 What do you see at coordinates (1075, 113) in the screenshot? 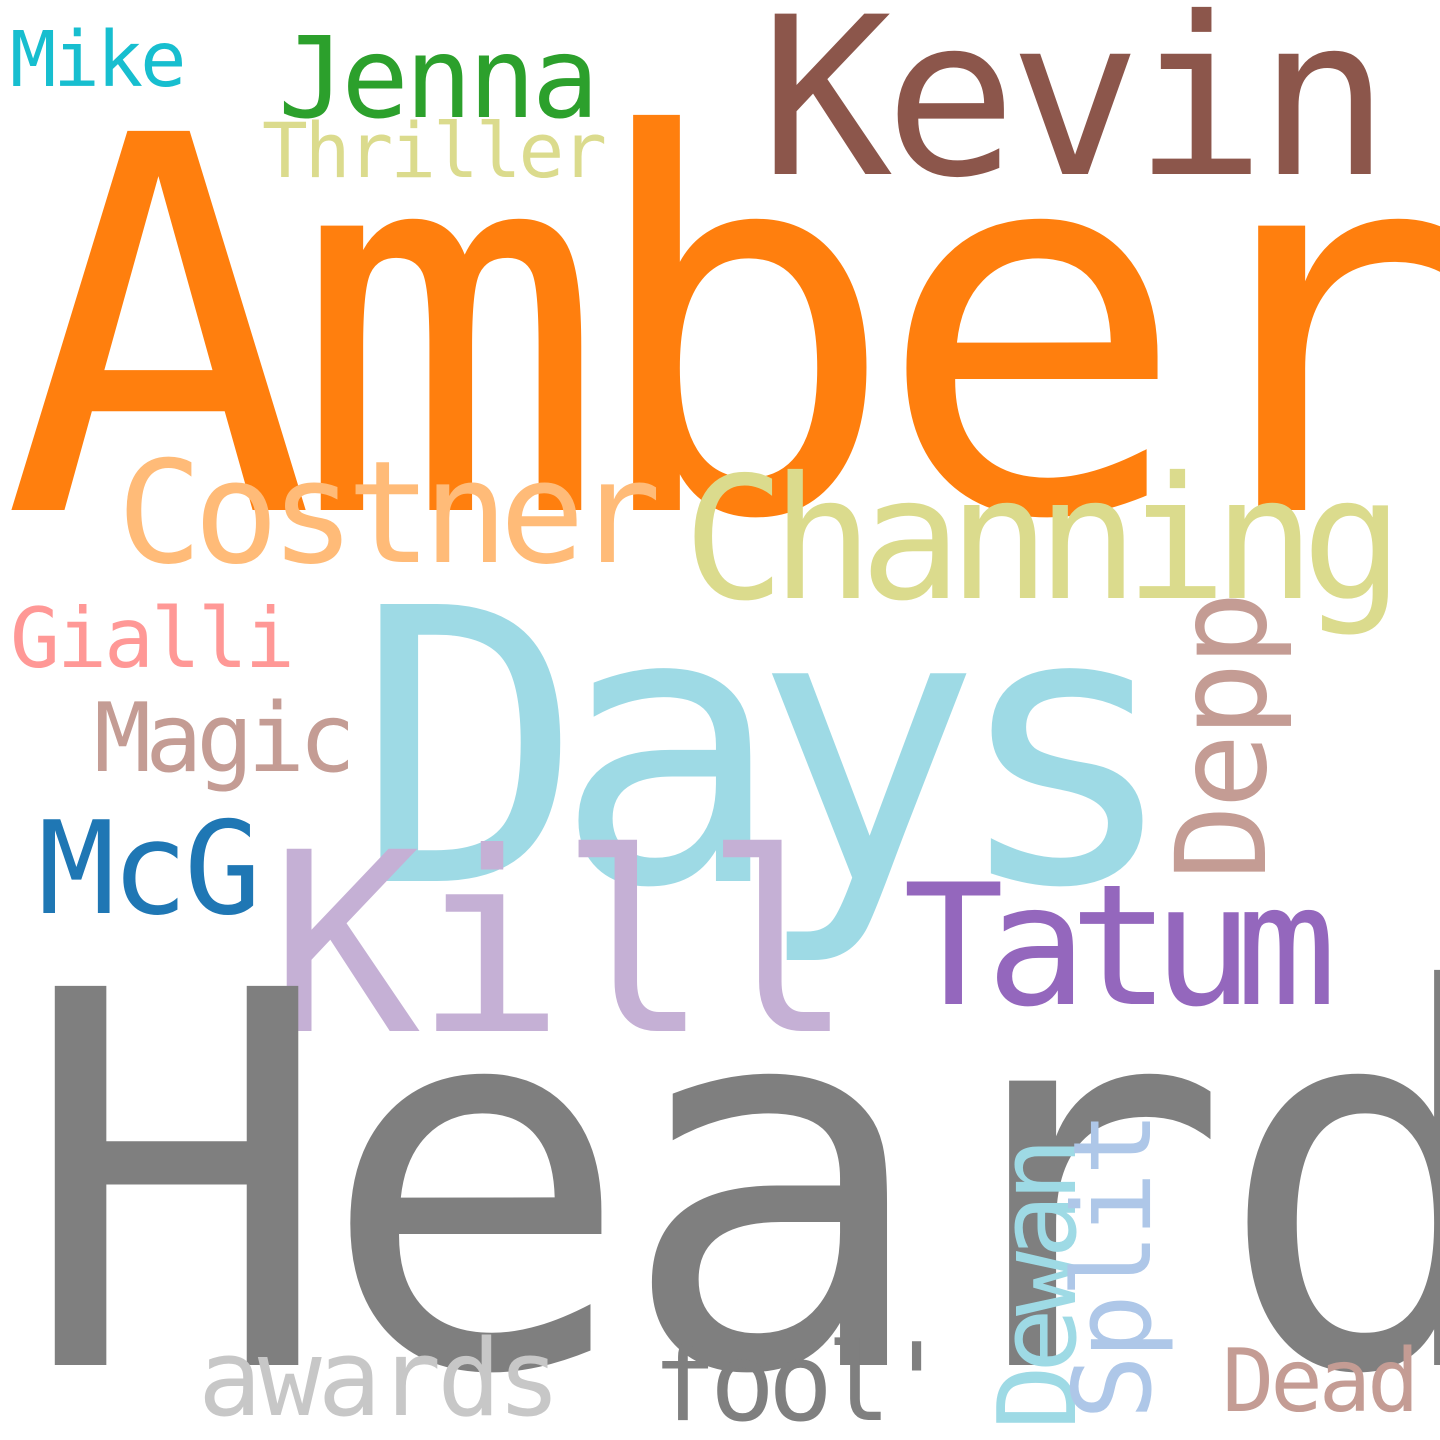
I see `word-kevin: Kevin` at bounding box center [1075, 113].